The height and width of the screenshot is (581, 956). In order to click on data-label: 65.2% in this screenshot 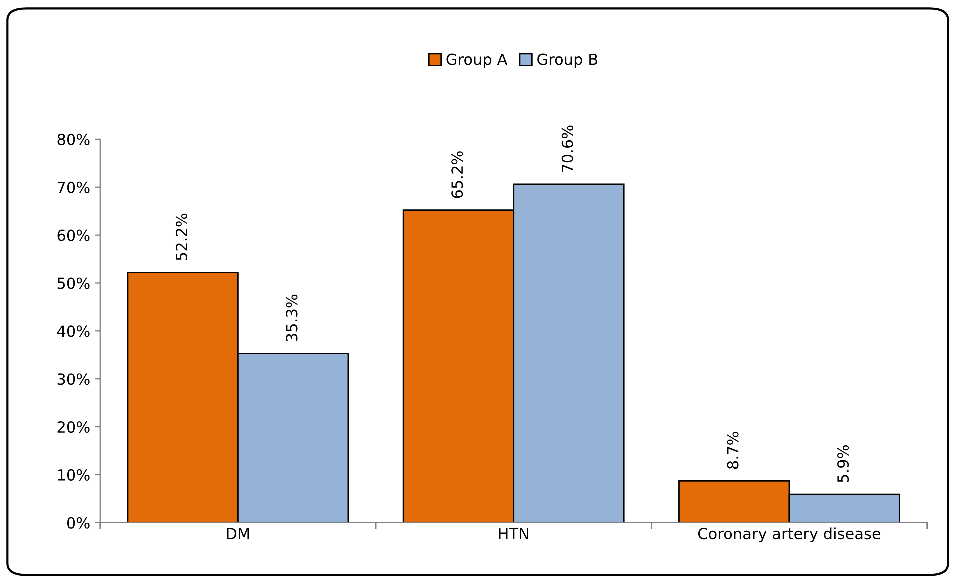, I will do `click(458, 175)`.